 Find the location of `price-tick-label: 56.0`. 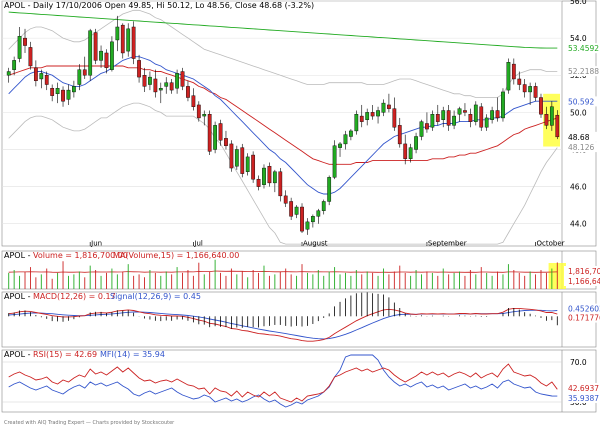

price-tick-label: 56.0 is located at coordinates (578, 3).